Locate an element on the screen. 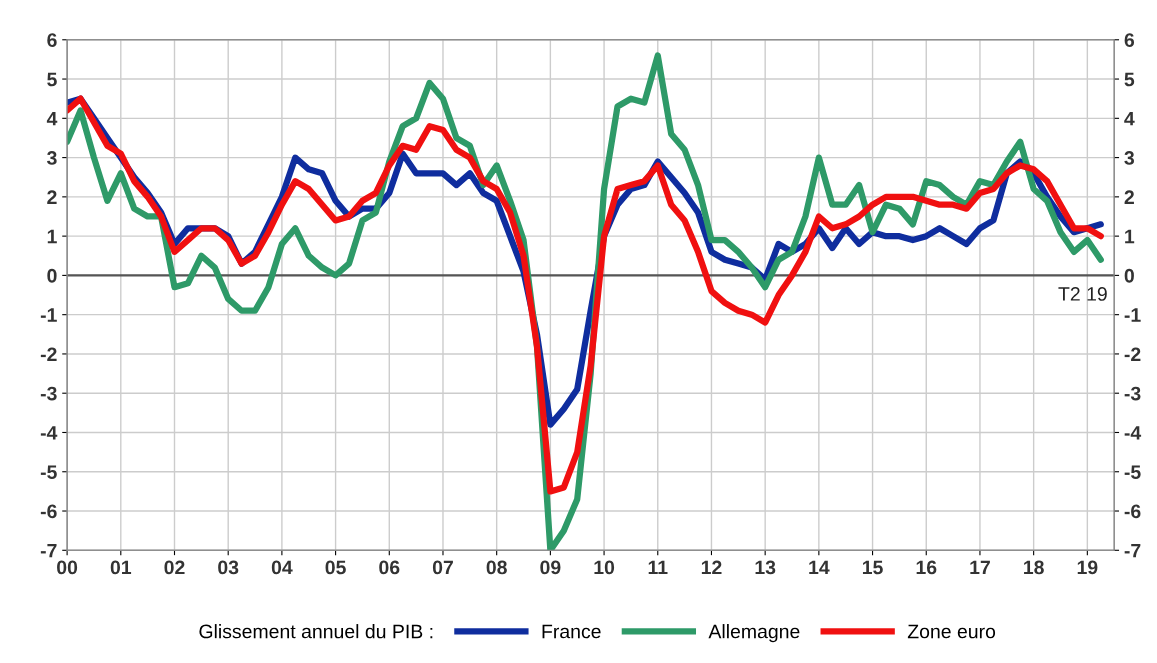 This screenshot has width=1157, height=663. y-tick-label: 5 is located at coordinates (52, 79).